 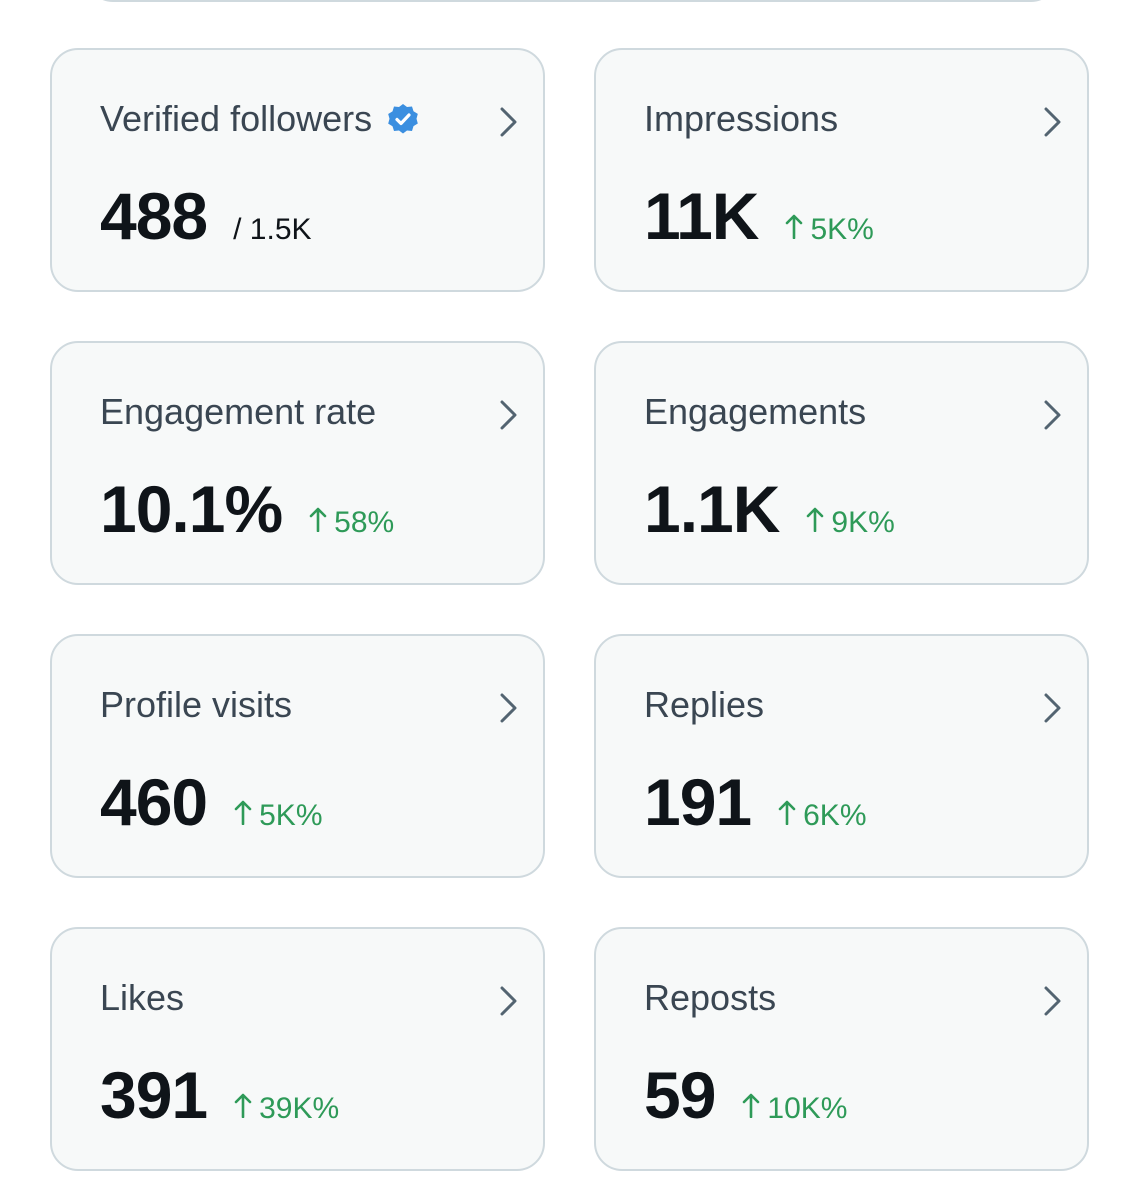 What do you see at coordinates (191, 509) in the screenshot?
I see `stat-value: 10.1%` at bounding box center [191, 509].